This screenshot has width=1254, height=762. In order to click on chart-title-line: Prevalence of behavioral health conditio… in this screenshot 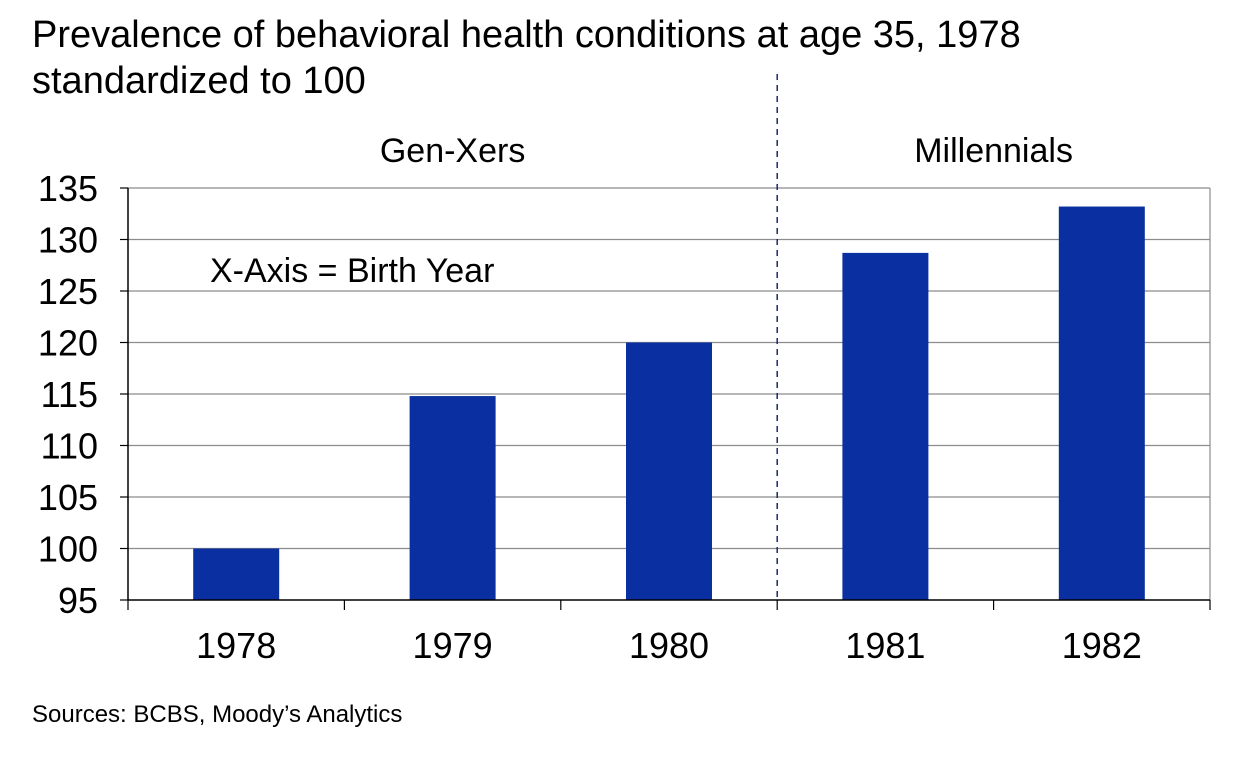, I will do `click(526, 35)`.